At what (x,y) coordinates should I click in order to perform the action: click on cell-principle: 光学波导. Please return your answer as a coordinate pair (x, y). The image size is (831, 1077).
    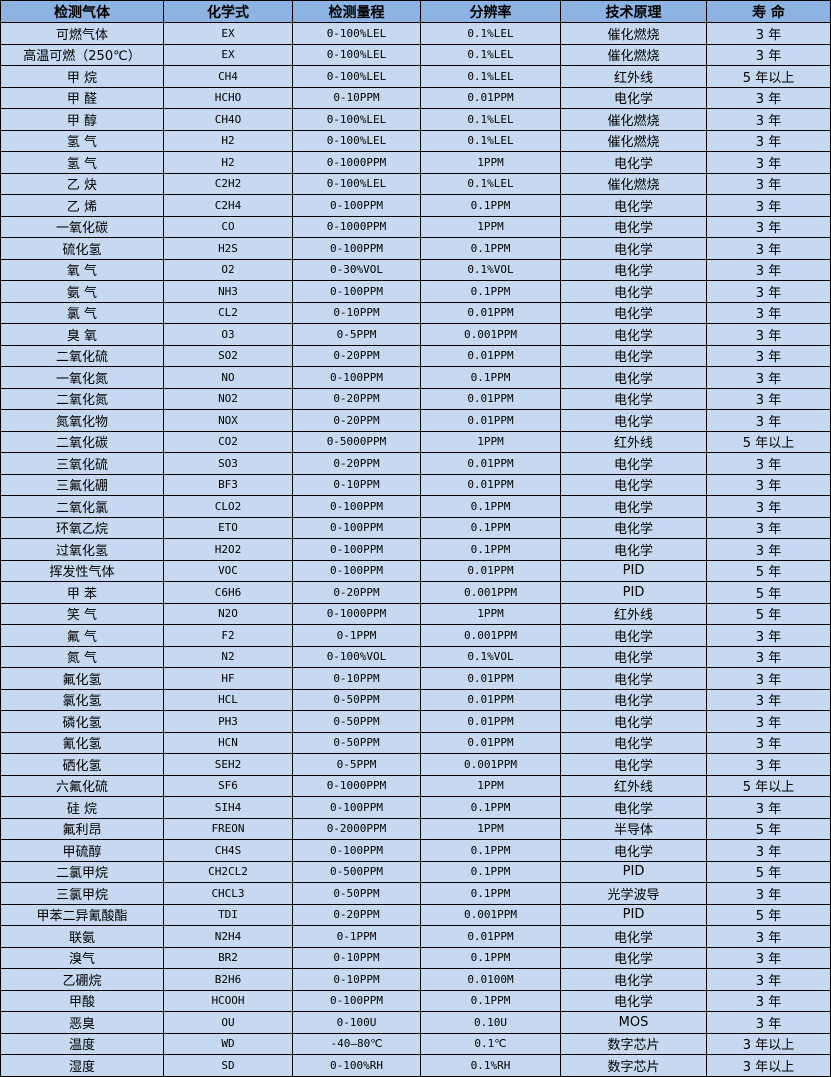
    Looking at the image, I should click on (633, 893).